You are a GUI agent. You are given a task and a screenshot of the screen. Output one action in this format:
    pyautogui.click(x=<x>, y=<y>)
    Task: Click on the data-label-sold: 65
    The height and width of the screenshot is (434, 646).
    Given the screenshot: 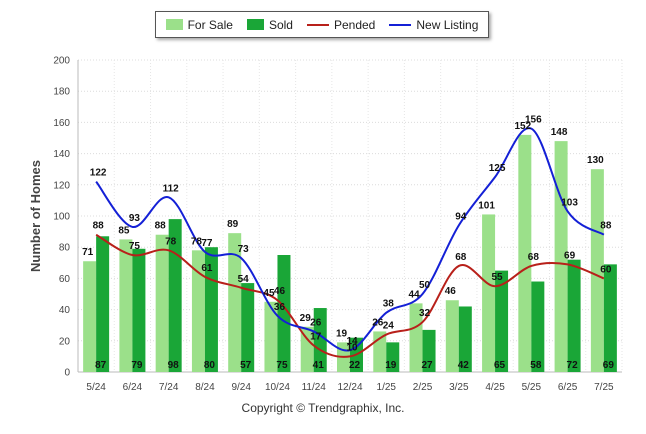 What is the action you would take?
    pyautogui.click(x=500, y=365)
    